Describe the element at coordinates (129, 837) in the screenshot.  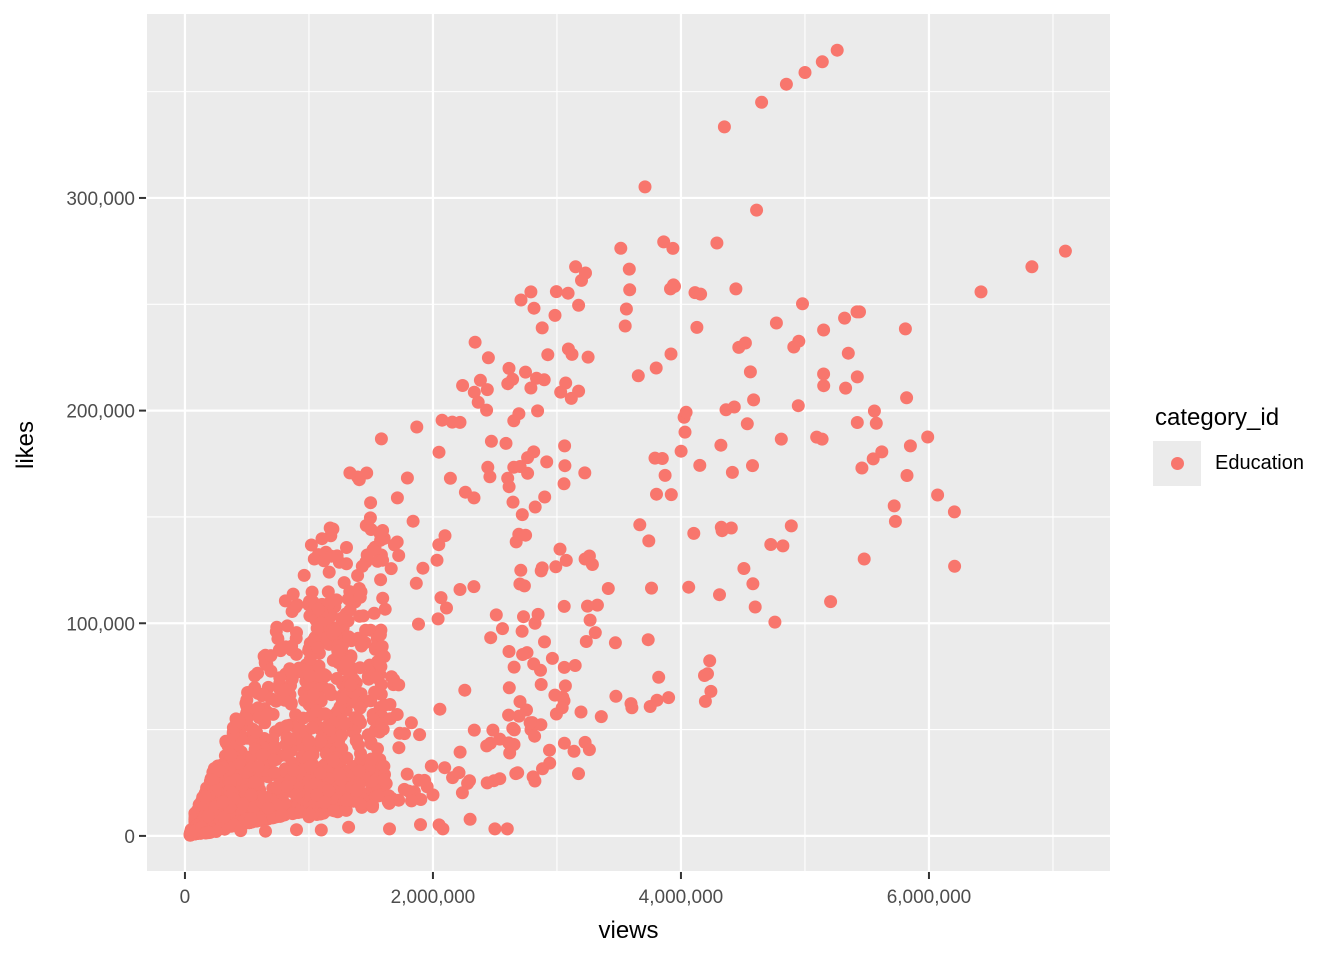
I see `y-tick-label: 0` at that location.